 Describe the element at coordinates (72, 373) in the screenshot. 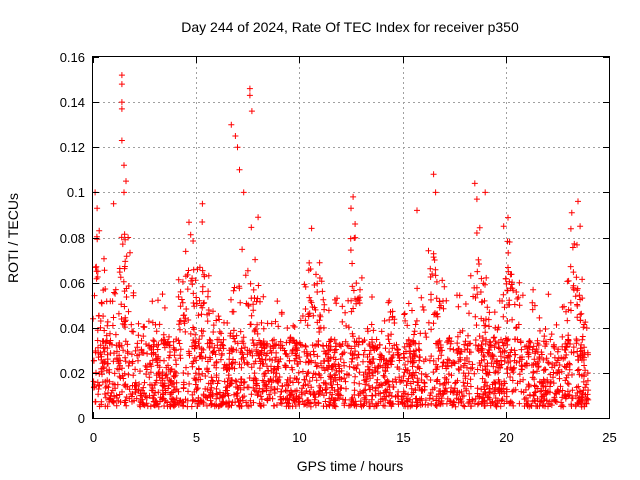

I see `y-tick-label: 0.02` at that location.